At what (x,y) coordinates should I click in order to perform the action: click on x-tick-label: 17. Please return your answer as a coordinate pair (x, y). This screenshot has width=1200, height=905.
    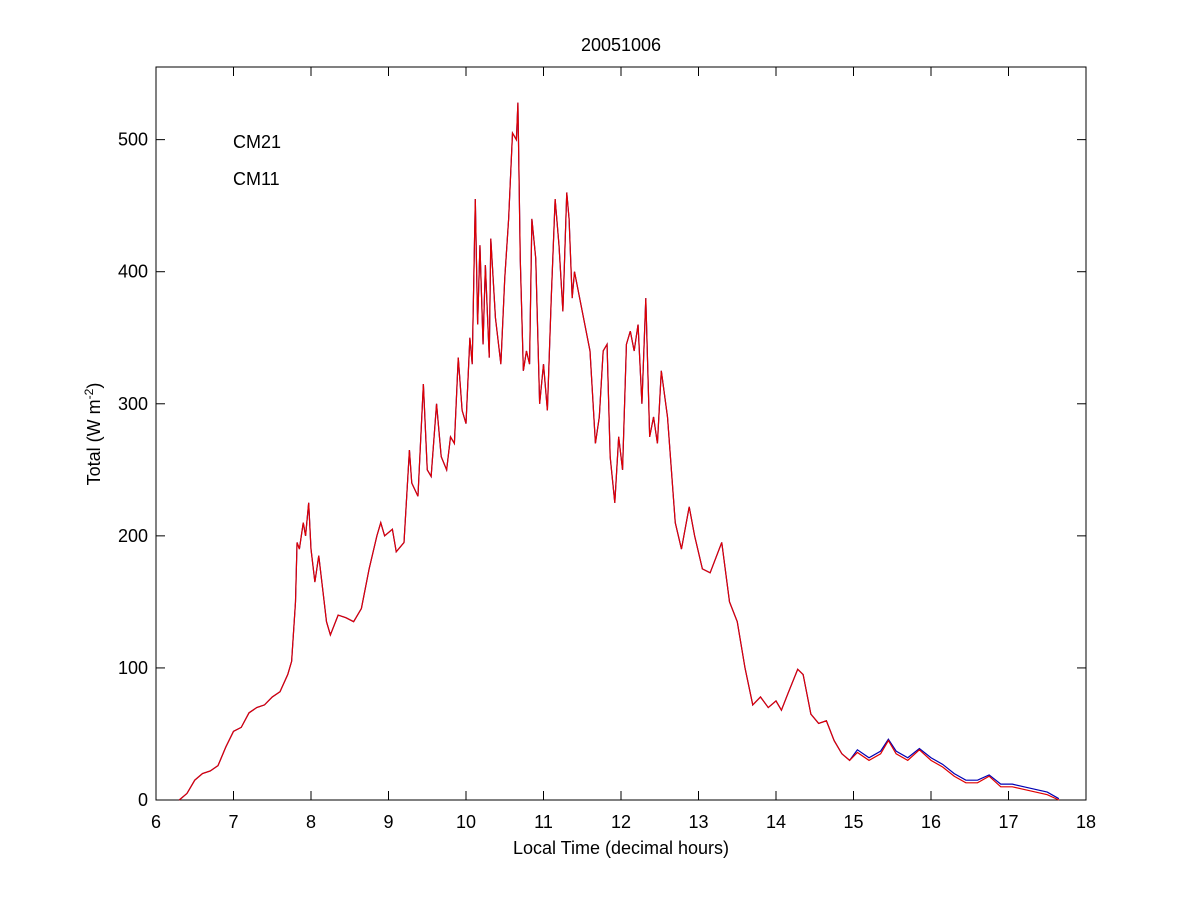
    Looking at the image, I should click on (1008, 822).